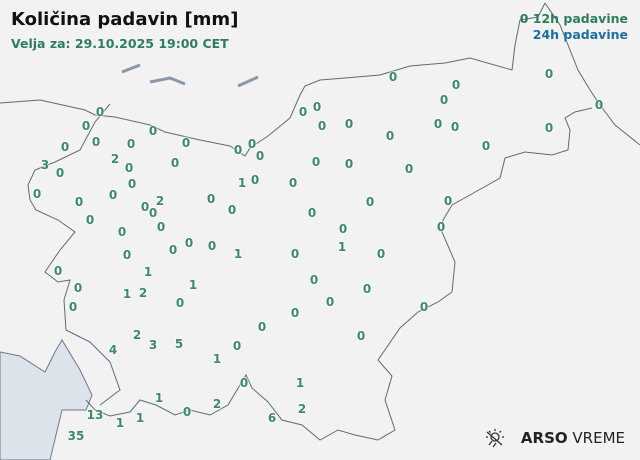 The image size is (640, 460). Describe the element at coordinates (46, 399) in the screenshot. I see `sea` at that location.